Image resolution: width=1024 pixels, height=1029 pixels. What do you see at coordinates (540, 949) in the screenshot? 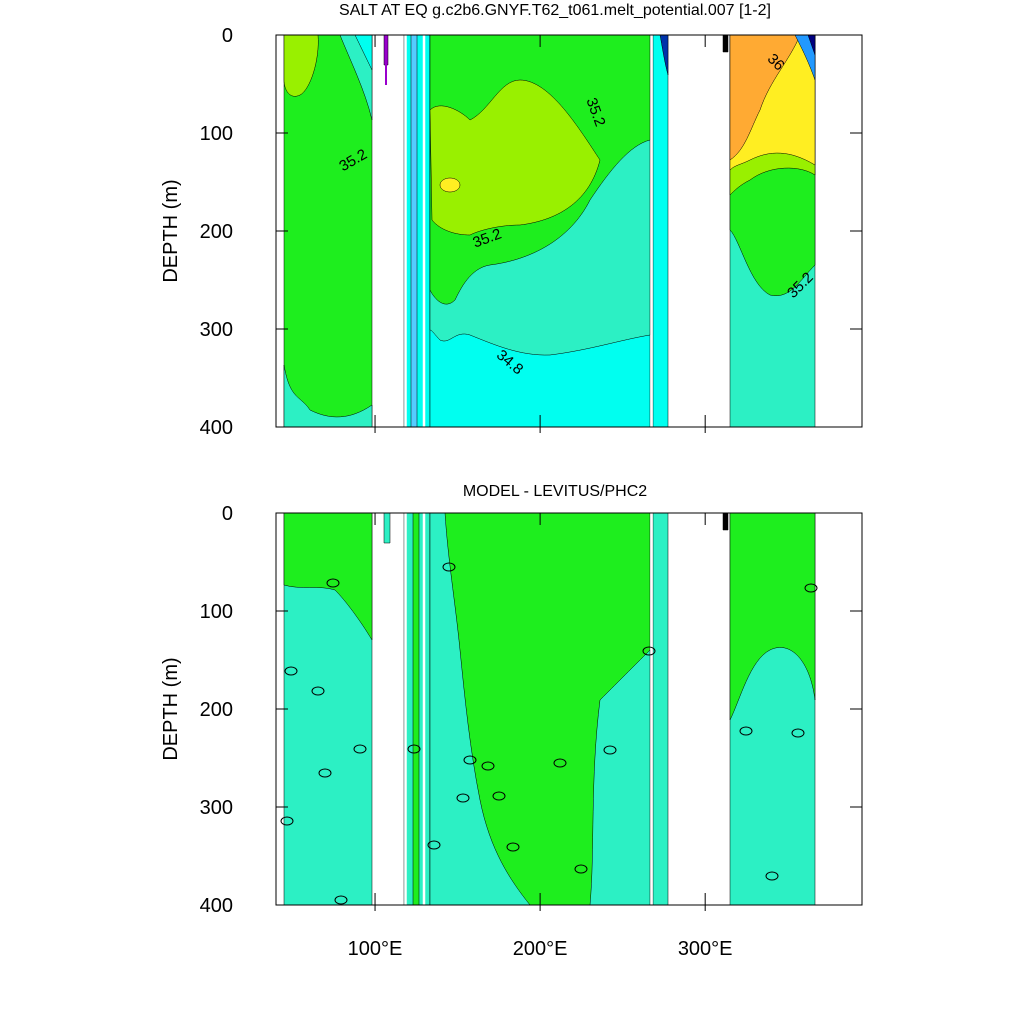
I see `x-tick-label: 200°E` at bounding box center [540, 949].